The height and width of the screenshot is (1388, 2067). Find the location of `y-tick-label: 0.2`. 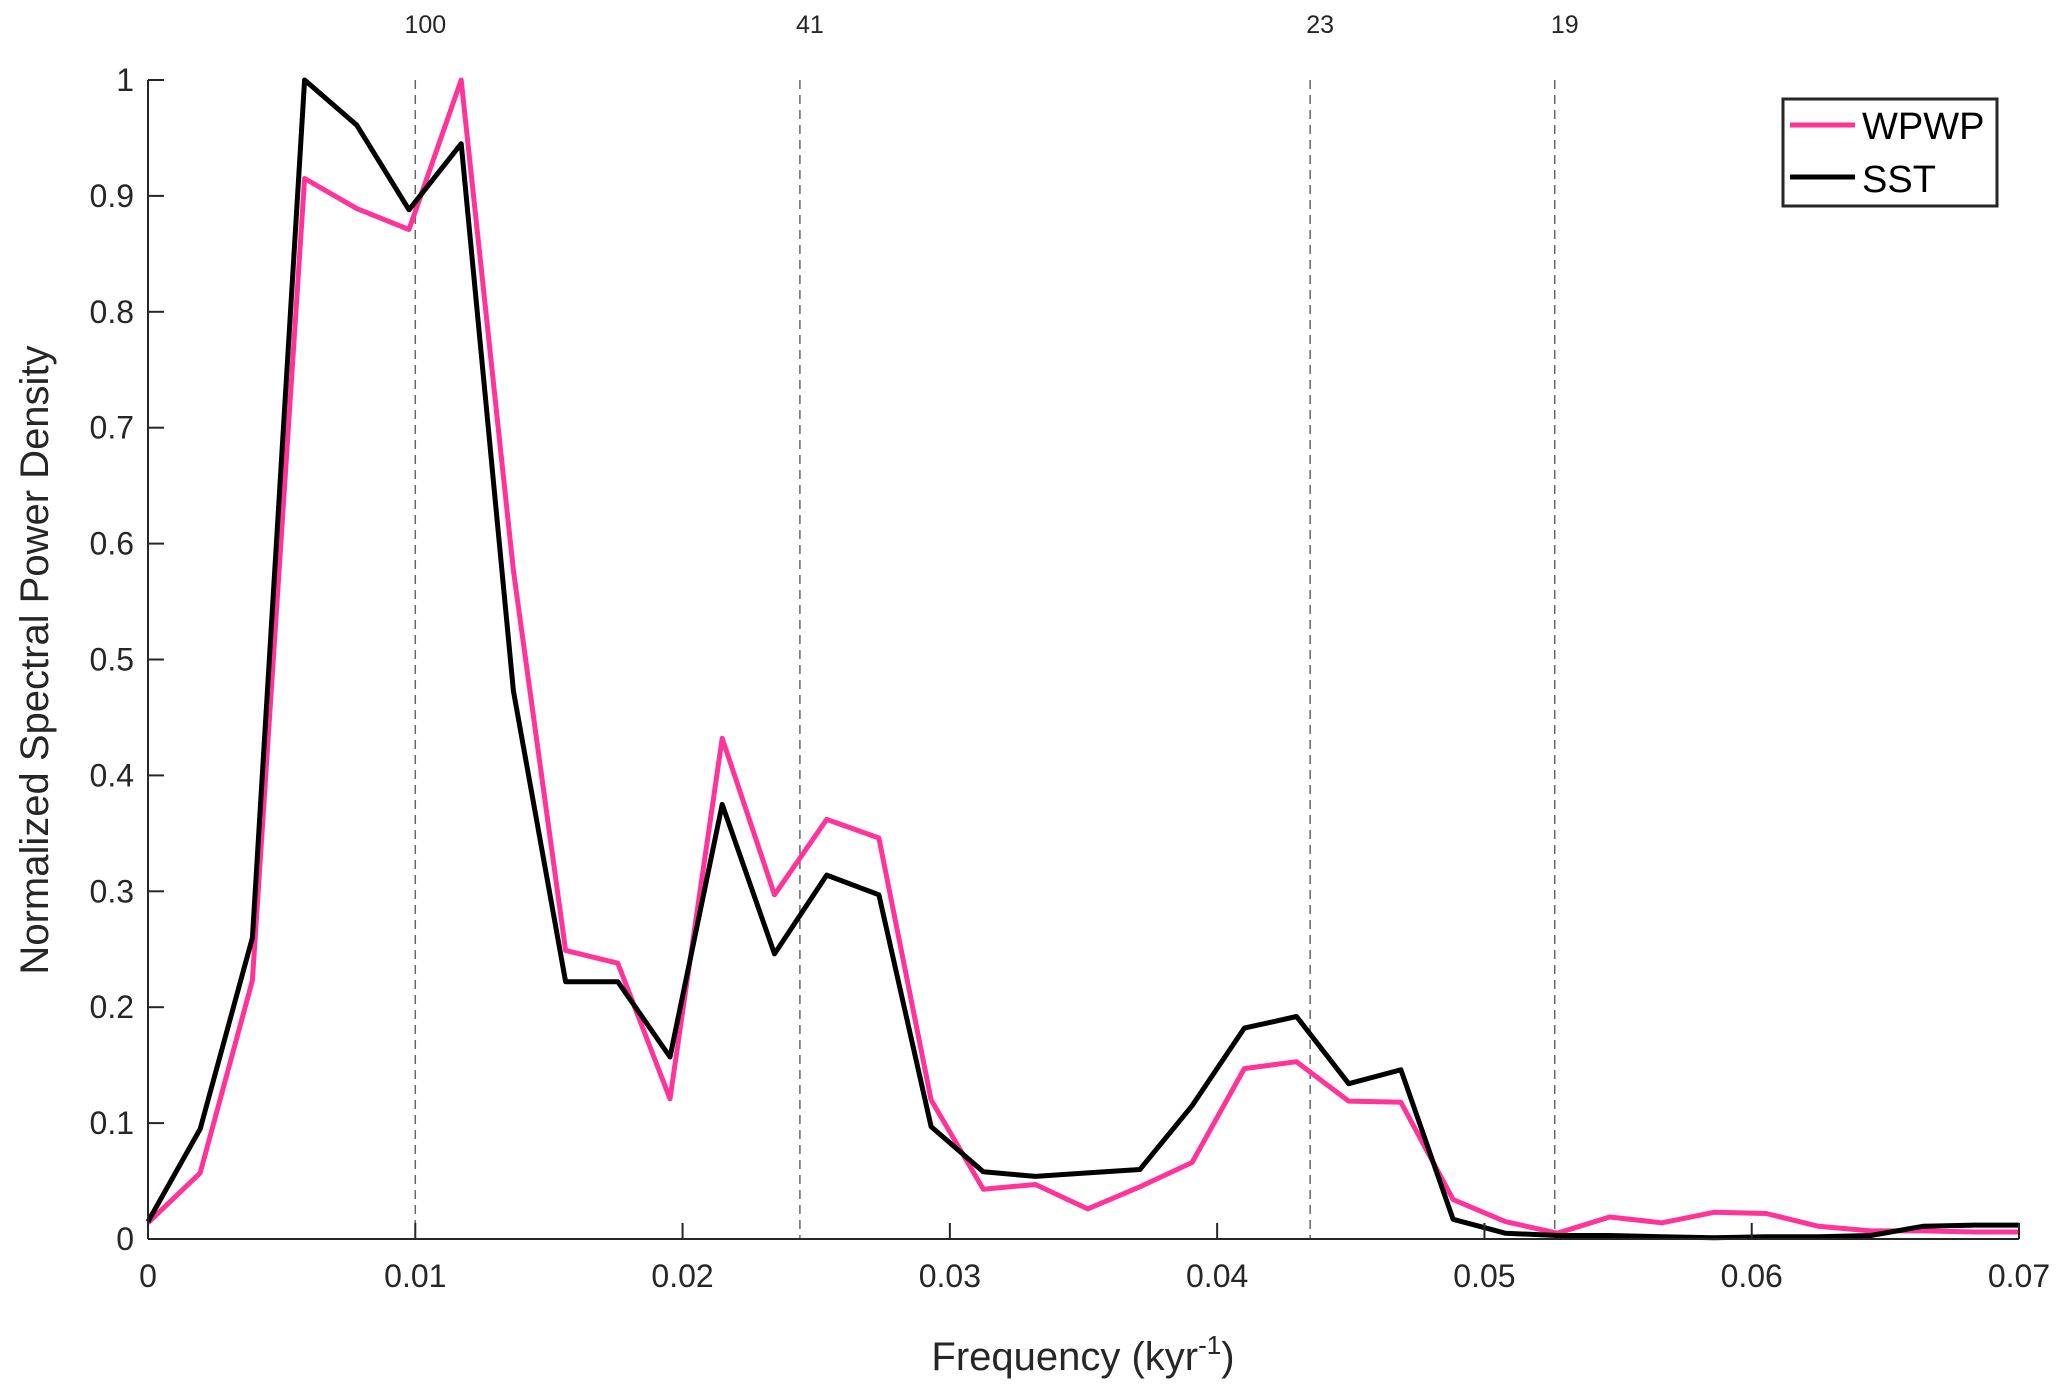

y-tick-label: 0.2 is located at coordinates (112, 1007).